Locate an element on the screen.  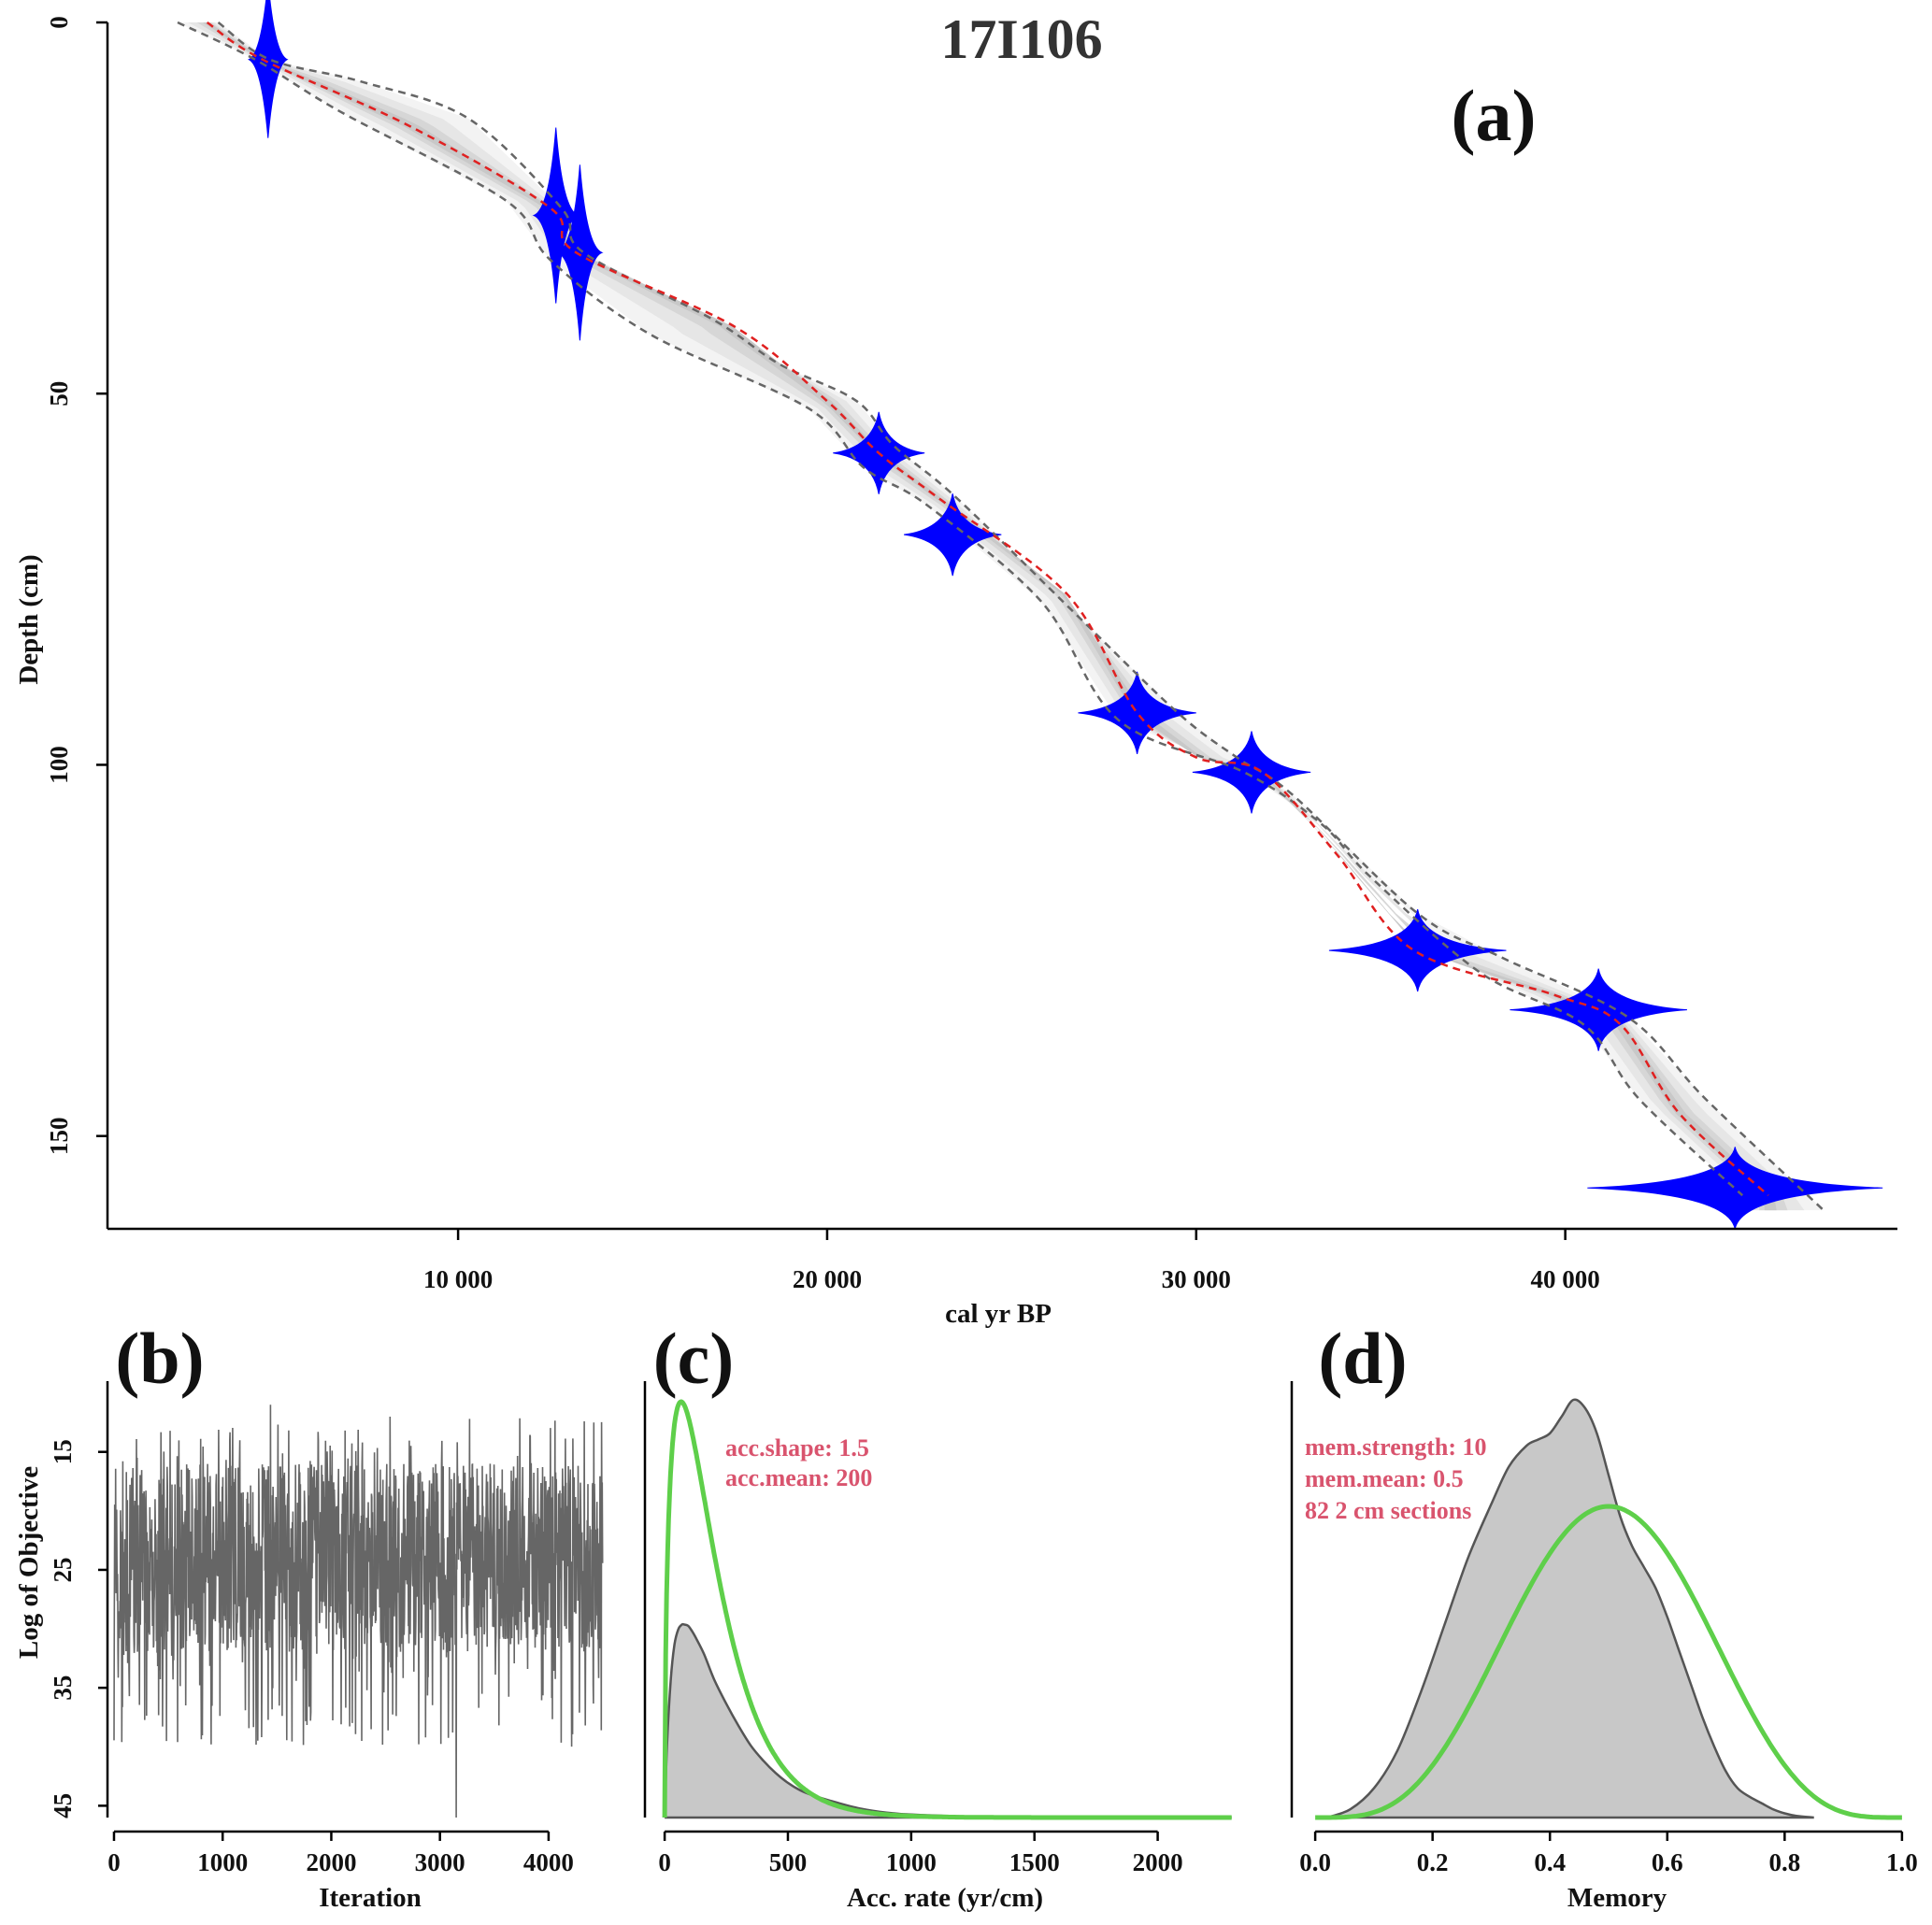
x-tick-label-b-3000: 3000 is located at coordinates (440, 1862).